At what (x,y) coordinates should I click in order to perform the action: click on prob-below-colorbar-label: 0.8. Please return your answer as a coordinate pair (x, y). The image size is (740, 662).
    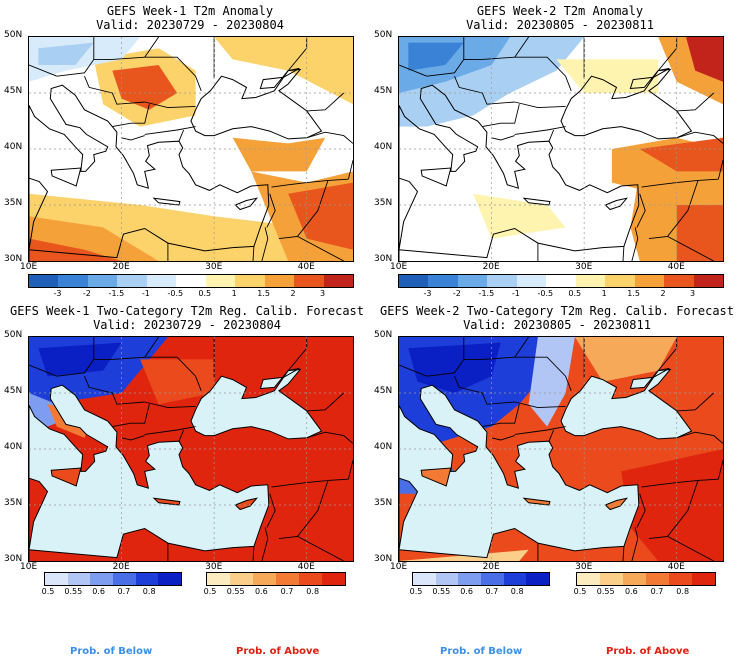
    Looking at the image, I should click on (517, 591).